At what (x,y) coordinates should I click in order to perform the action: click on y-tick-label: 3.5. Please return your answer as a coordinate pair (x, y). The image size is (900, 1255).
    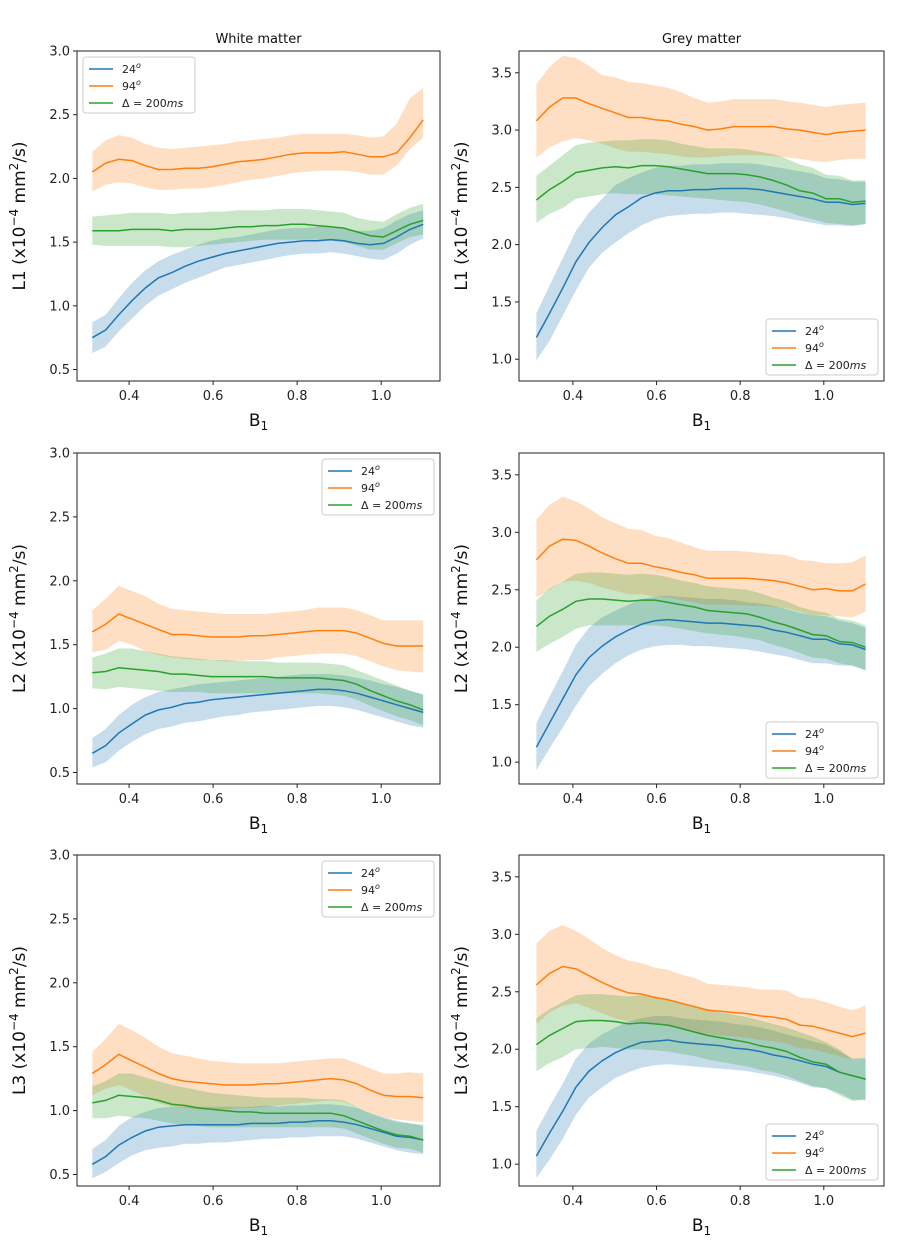
    Looking at the image, I should click on (501, 475).